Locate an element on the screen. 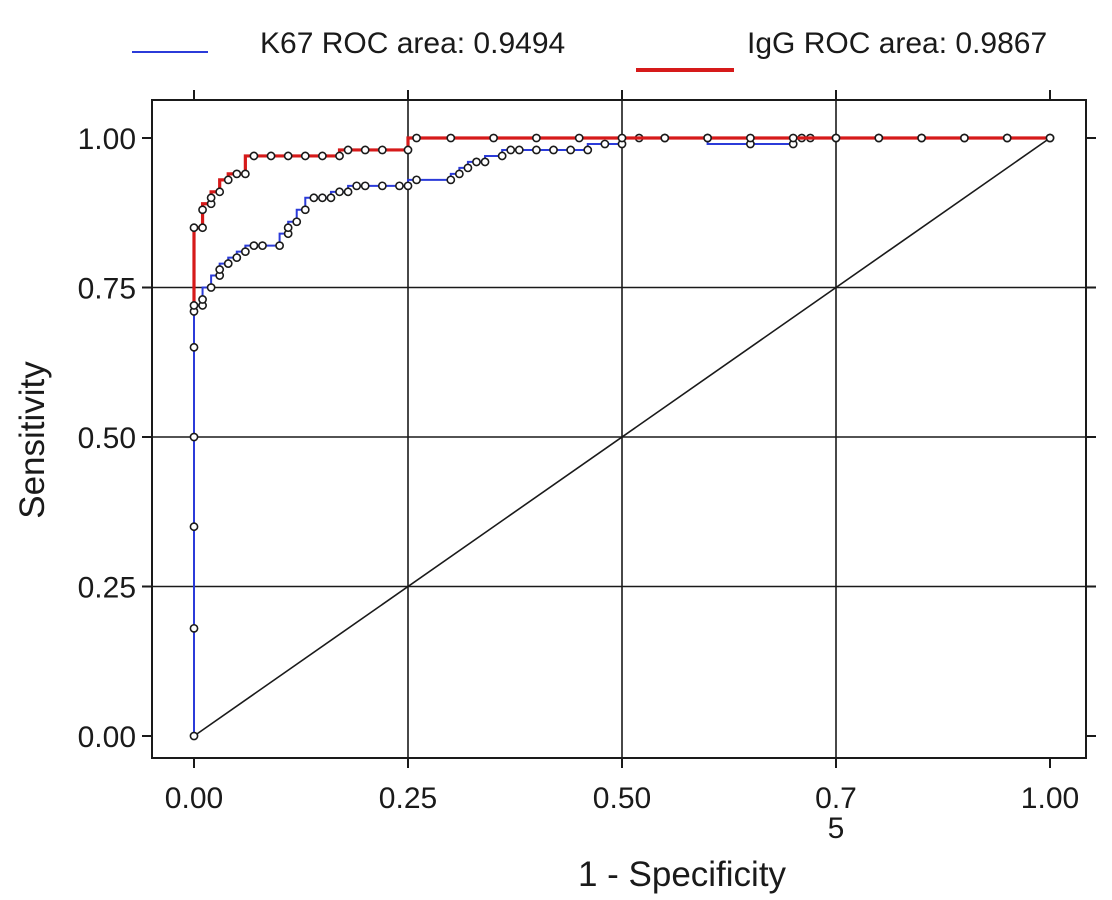 The height and width of the screenshot is (900, 1112). y-tick-label: 0.25 is located at coordinates (107, 588).